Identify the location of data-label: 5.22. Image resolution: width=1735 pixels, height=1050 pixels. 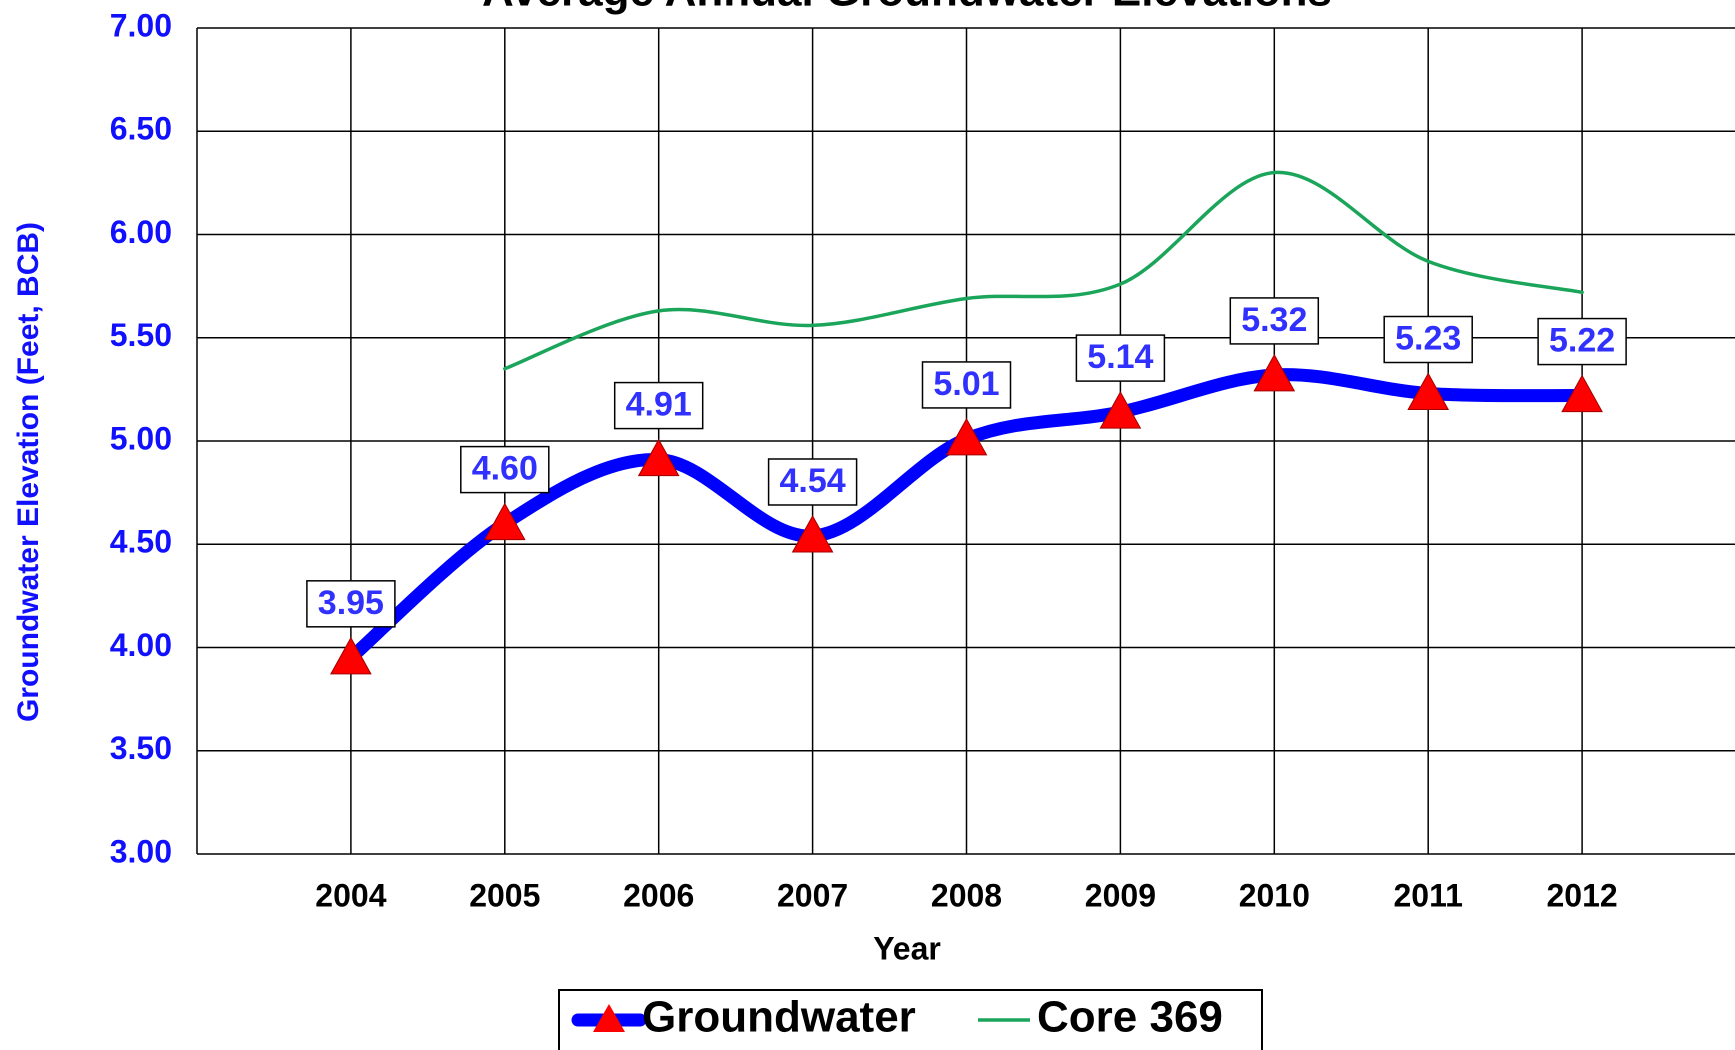
(1582, 341).